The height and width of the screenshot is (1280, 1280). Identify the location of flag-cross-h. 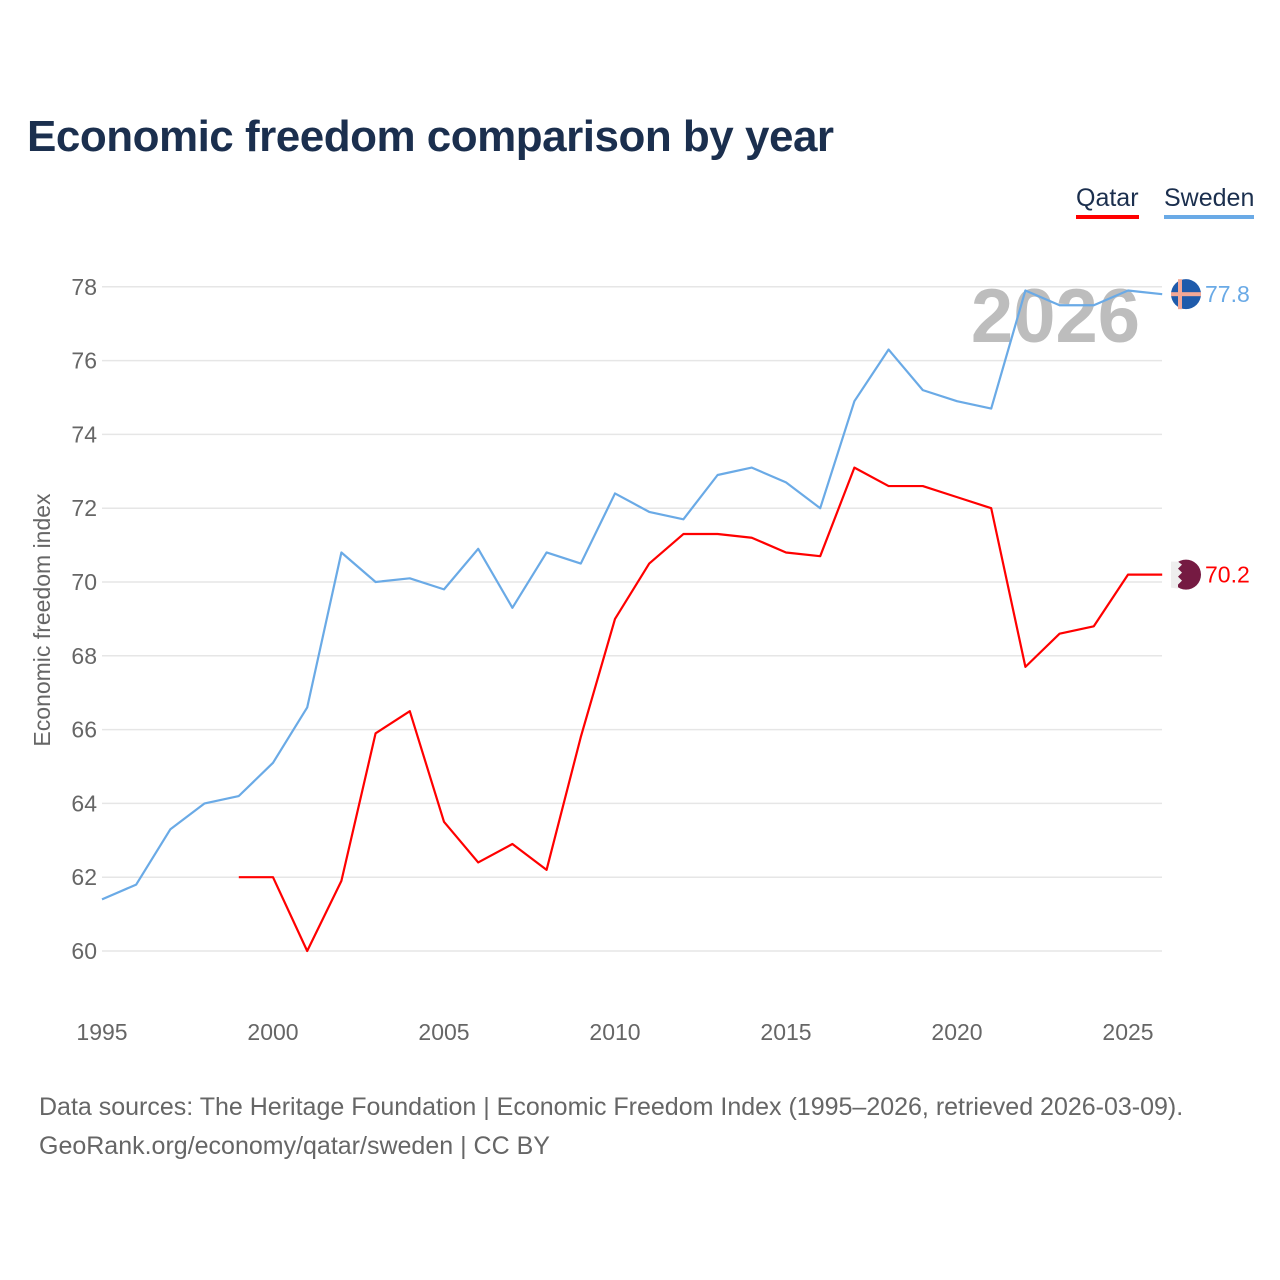
(1186, 294).